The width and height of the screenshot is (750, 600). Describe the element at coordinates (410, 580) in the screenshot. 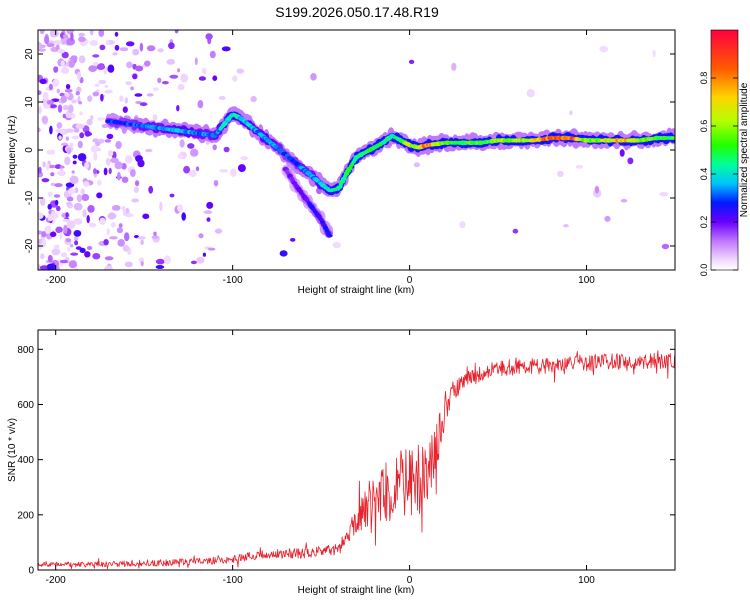

I see `snr-x-tick-label: 0` at that location.